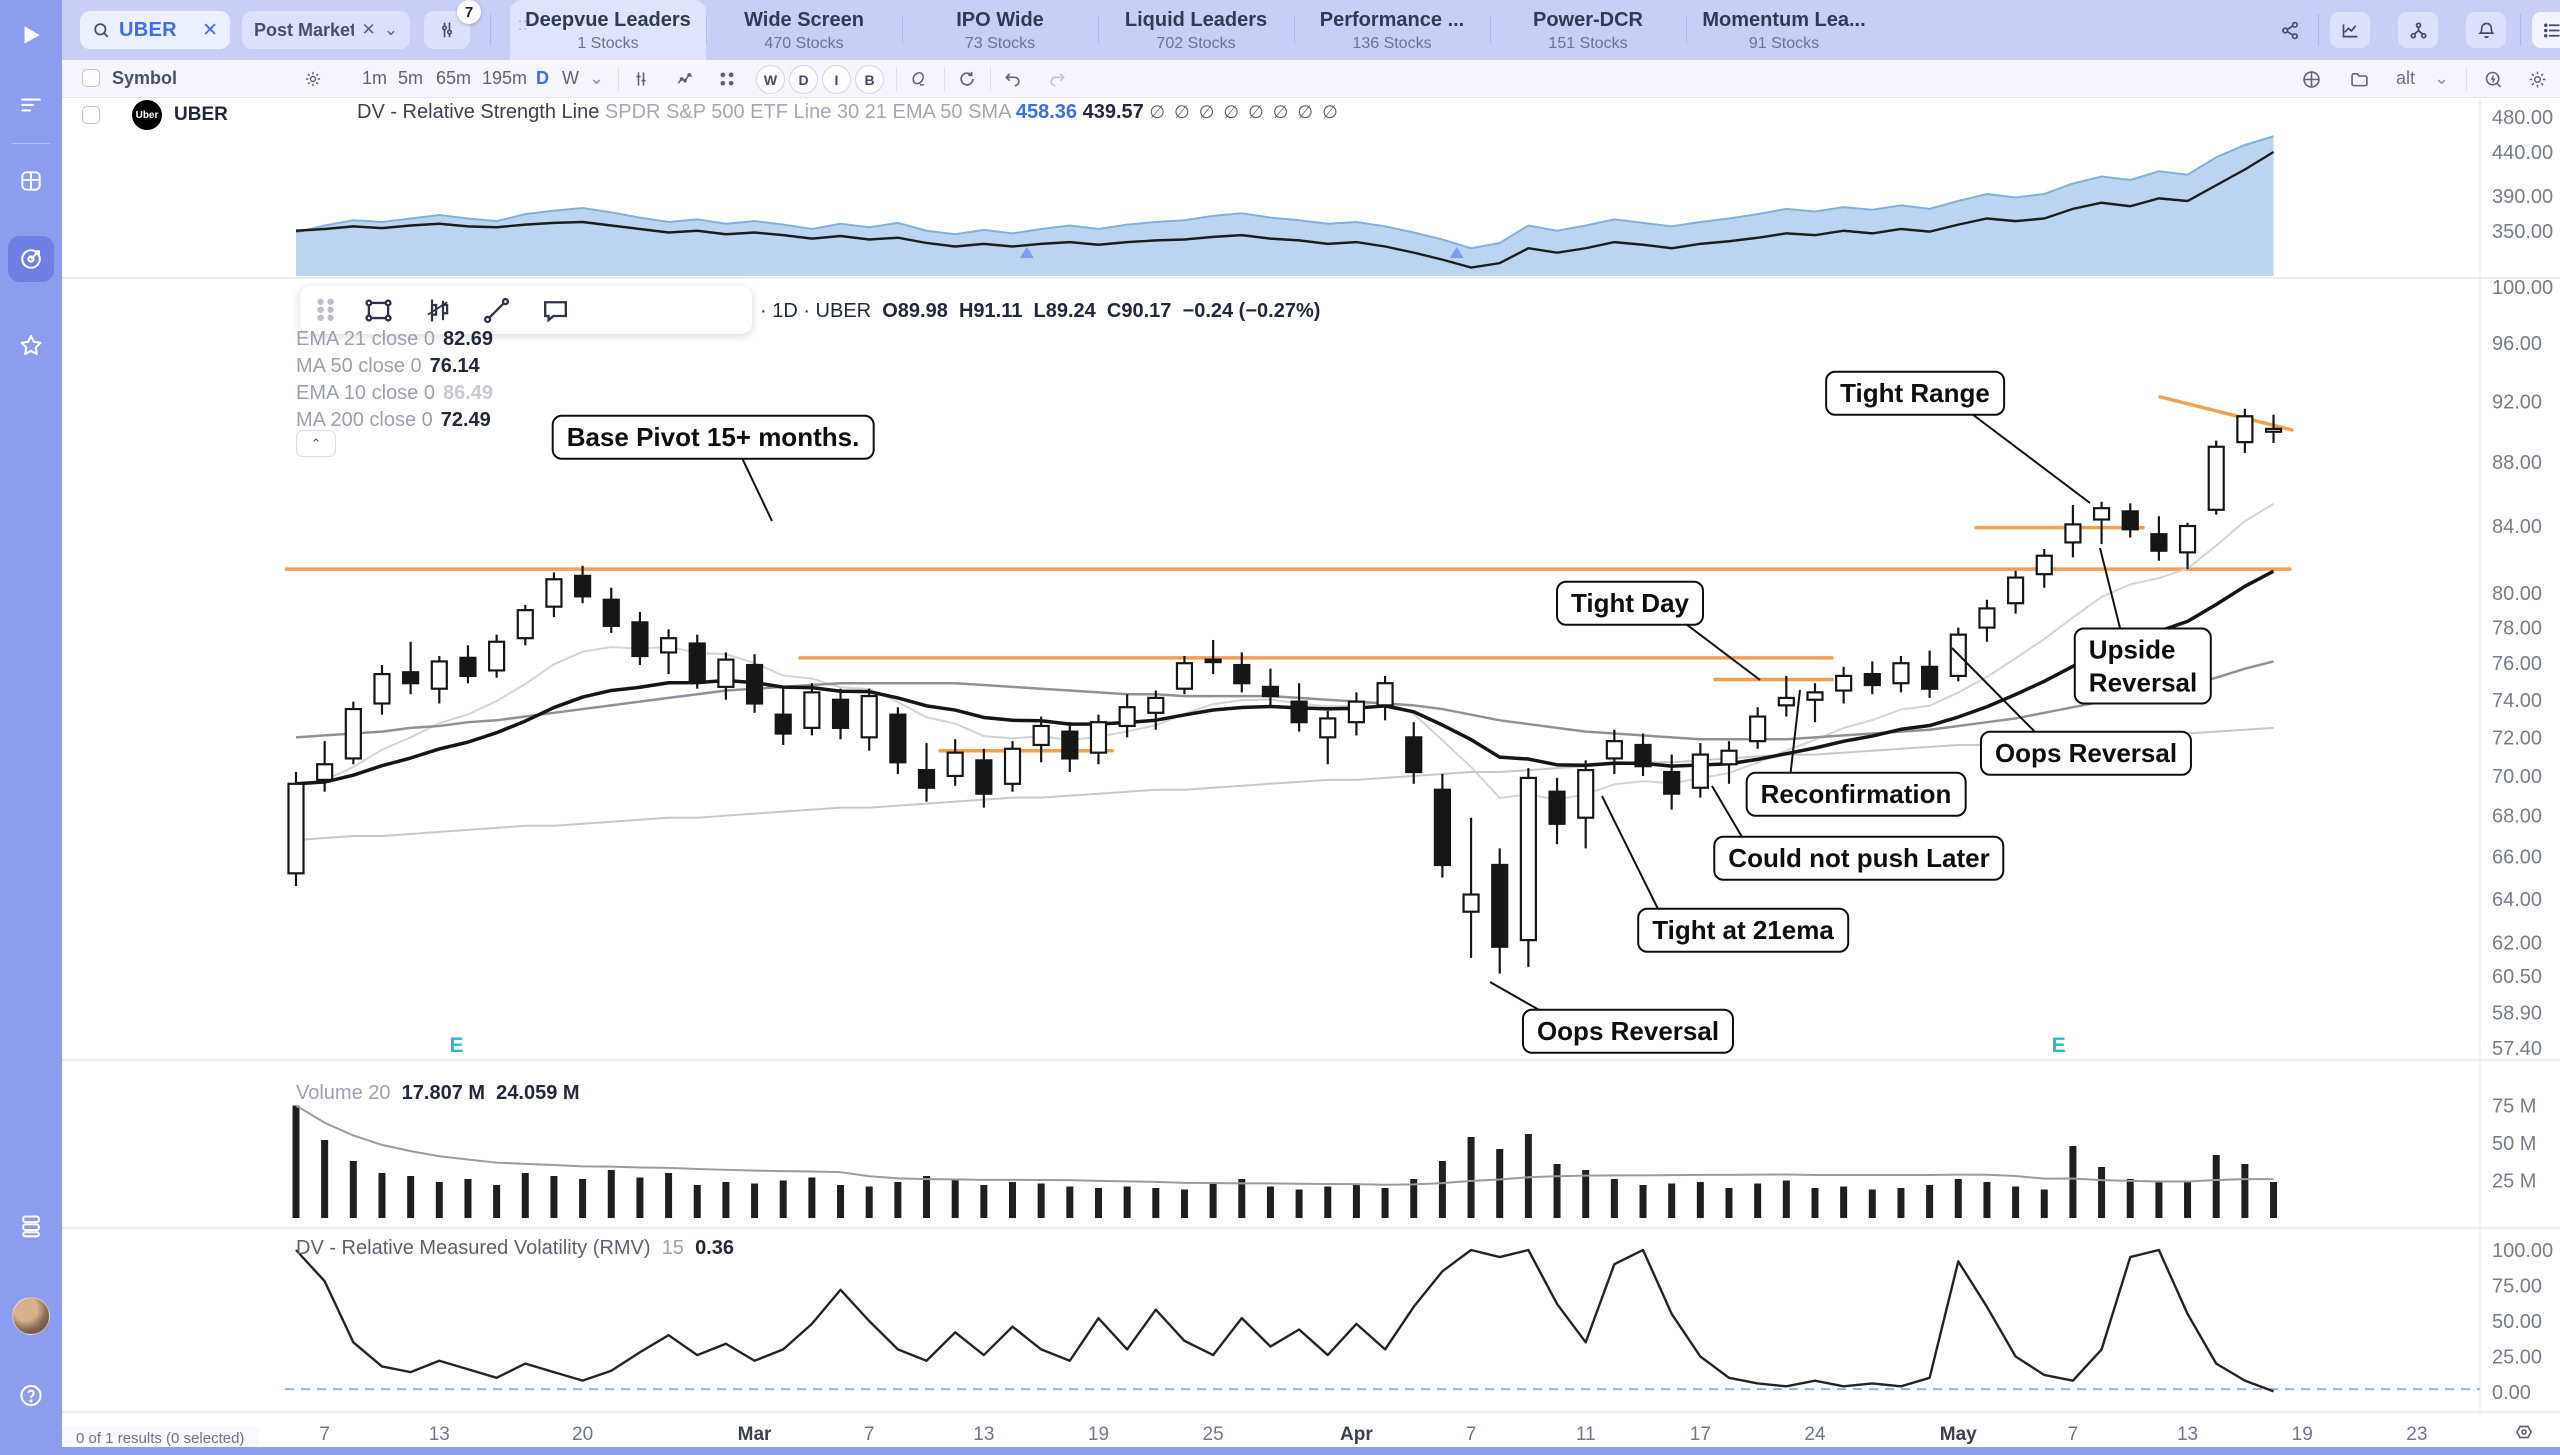 This screenshot has width=2560, height=1455. I want to click on svg-text: Mar, so click(755, 1434).